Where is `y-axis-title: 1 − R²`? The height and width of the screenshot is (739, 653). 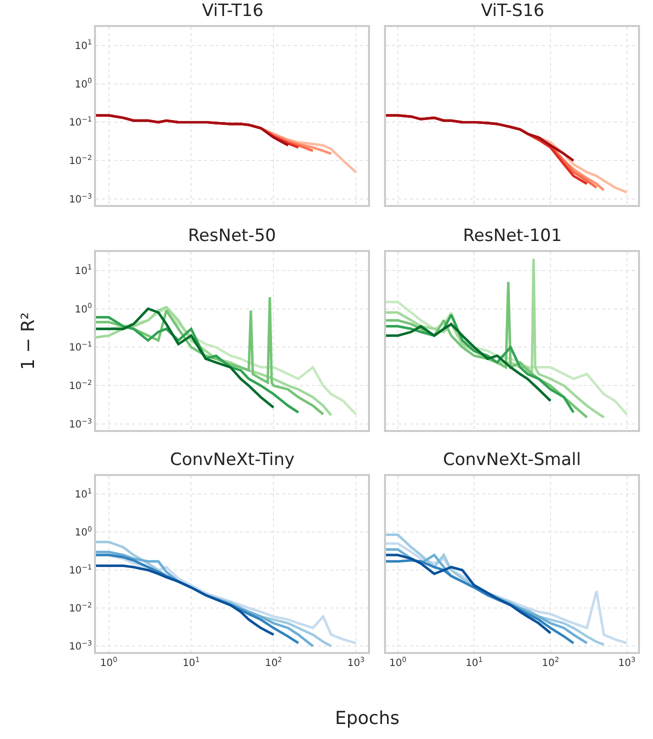 y-axis-title: 1 − R² is located at coordinates (28, 341).